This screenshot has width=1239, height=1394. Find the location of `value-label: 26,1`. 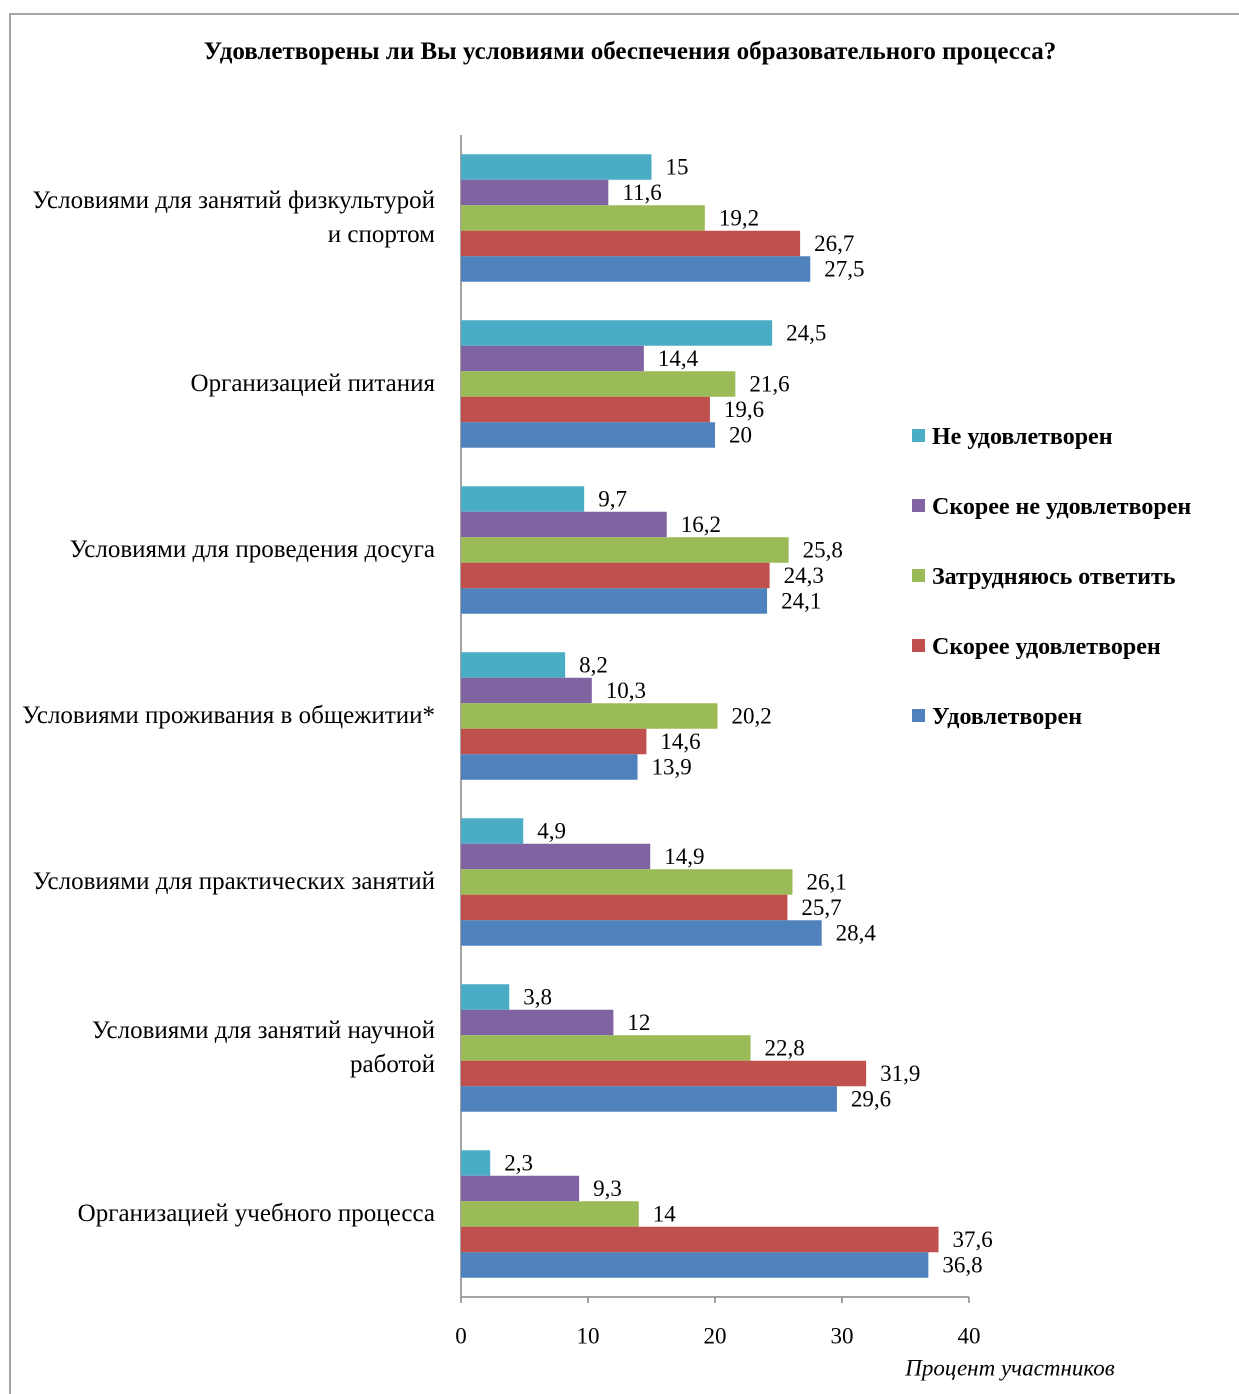

value-label: 26,1 is located at coordinates (826, 881).